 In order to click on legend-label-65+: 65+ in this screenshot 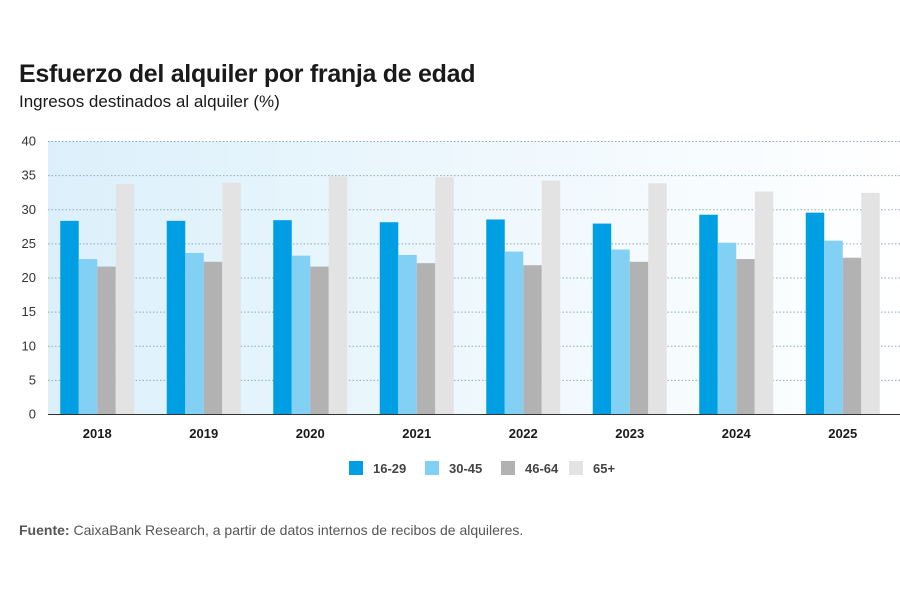, I will do `click(604, 468)`.